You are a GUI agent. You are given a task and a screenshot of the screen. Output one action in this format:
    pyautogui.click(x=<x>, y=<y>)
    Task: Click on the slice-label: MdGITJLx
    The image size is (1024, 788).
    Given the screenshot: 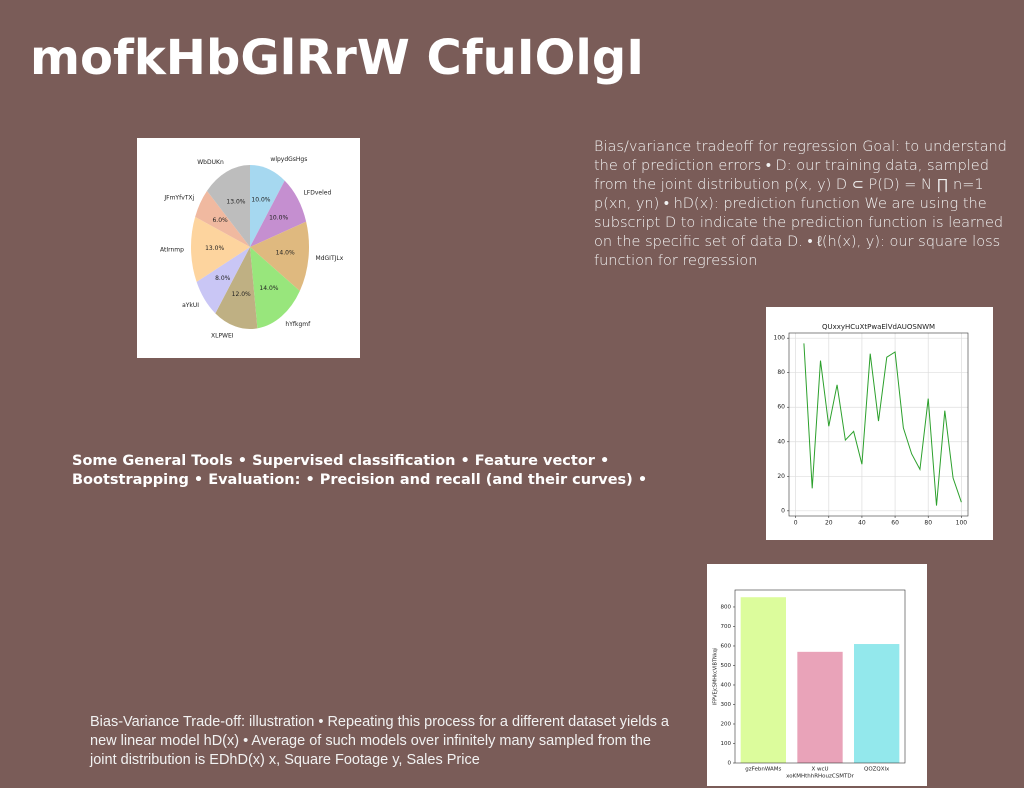 What is the action you would take?
    pyautogui.click(x=330, y=258)
    